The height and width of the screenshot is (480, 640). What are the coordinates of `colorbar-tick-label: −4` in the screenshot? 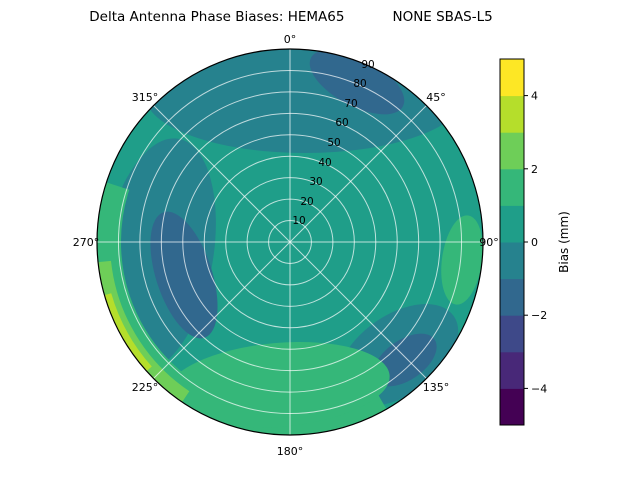 It's located at (539, 388).